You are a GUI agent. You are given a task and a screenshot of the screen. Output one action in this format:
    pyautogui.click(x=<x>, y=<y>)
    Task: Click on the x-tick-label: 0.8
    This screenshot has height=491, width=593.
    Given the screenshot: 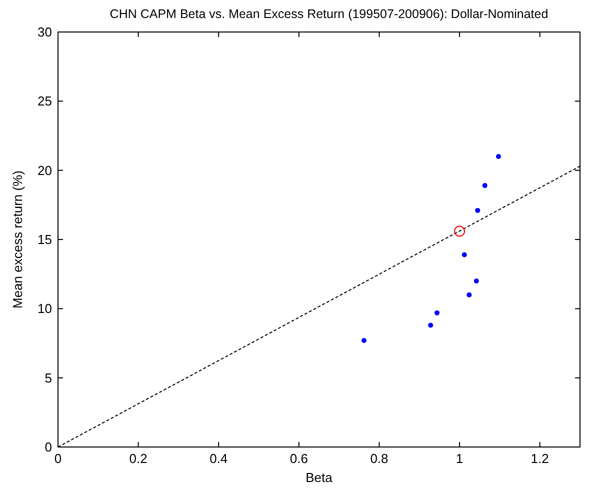 What is the action you would take?
    pyautogui.click(x=379, y=458)
    